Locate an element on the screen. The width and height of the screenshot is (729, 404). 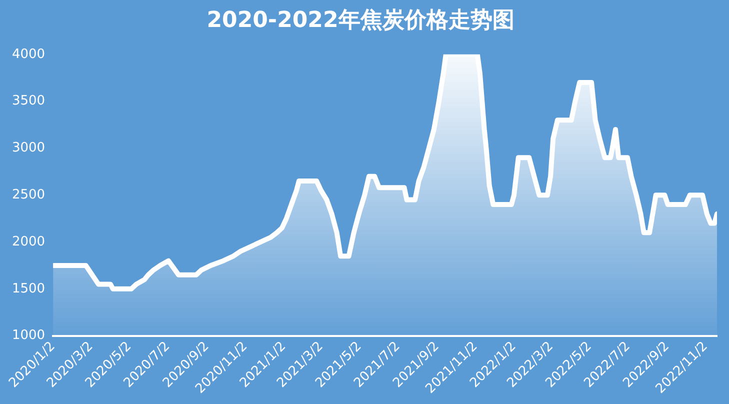
y-tick-label: 4000 is located at coordinates (29, 54).